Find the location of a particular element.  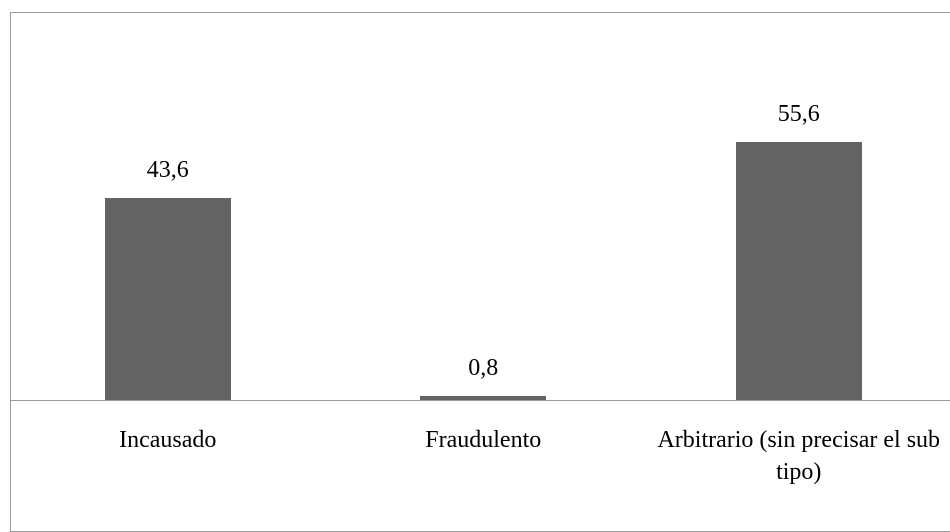

x-tick-label: Incausado is located at coordinates (168, 440).